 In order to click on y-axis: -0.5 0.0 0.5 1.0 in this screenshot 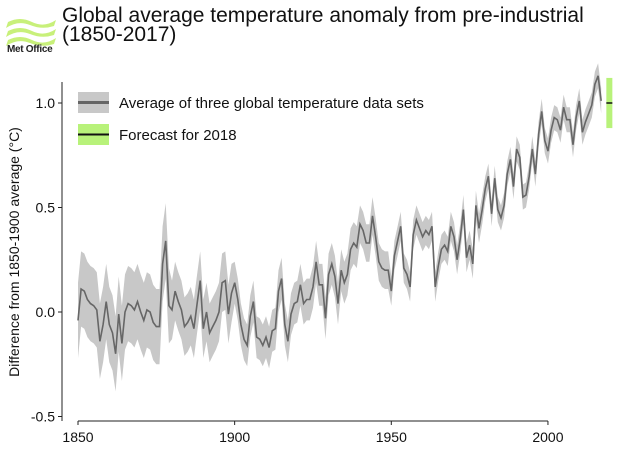, I will do `click(46, 260)`.